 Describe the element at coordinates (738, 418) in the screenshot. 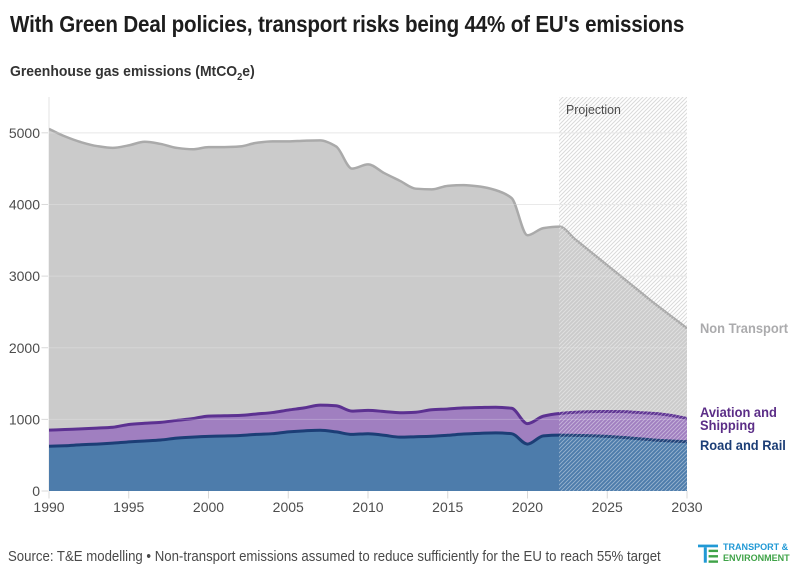

I see `series-label-aviation-shipping: Aviation and Shipping` at that location.